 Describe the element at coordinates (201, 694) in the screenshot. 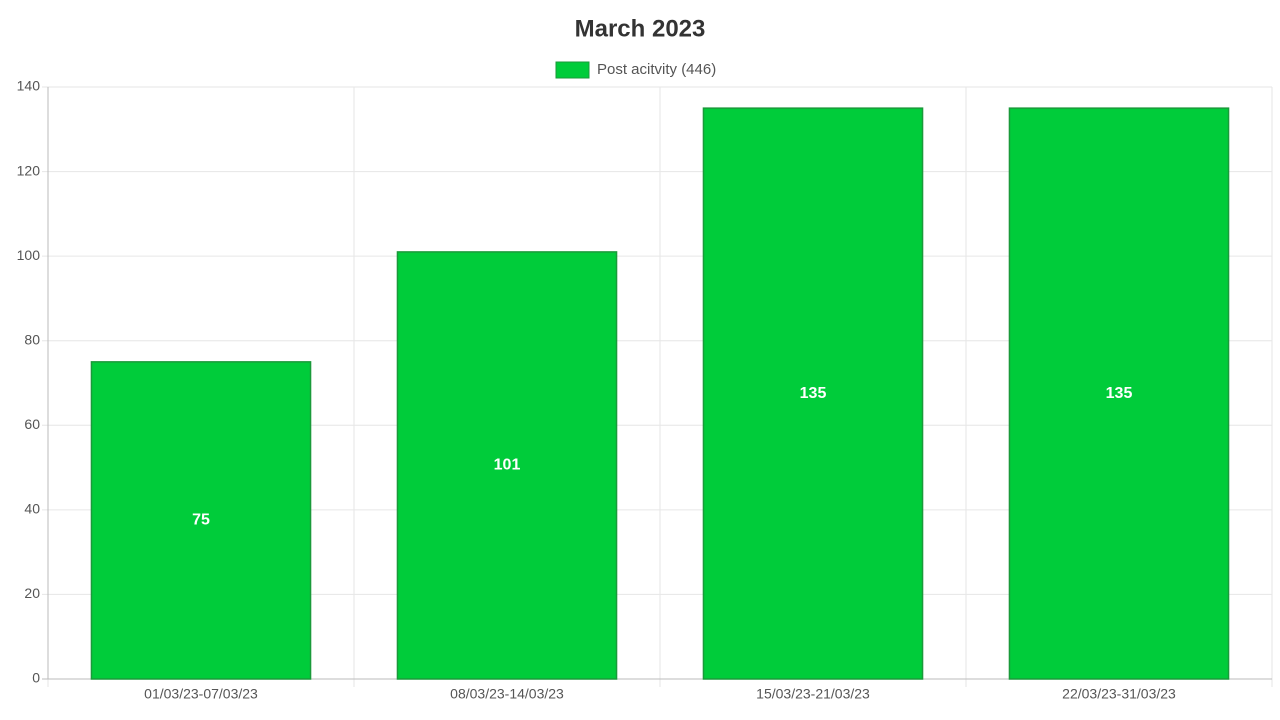

I see `x-tick-label: 01/03/23-07/03/23` at that location.